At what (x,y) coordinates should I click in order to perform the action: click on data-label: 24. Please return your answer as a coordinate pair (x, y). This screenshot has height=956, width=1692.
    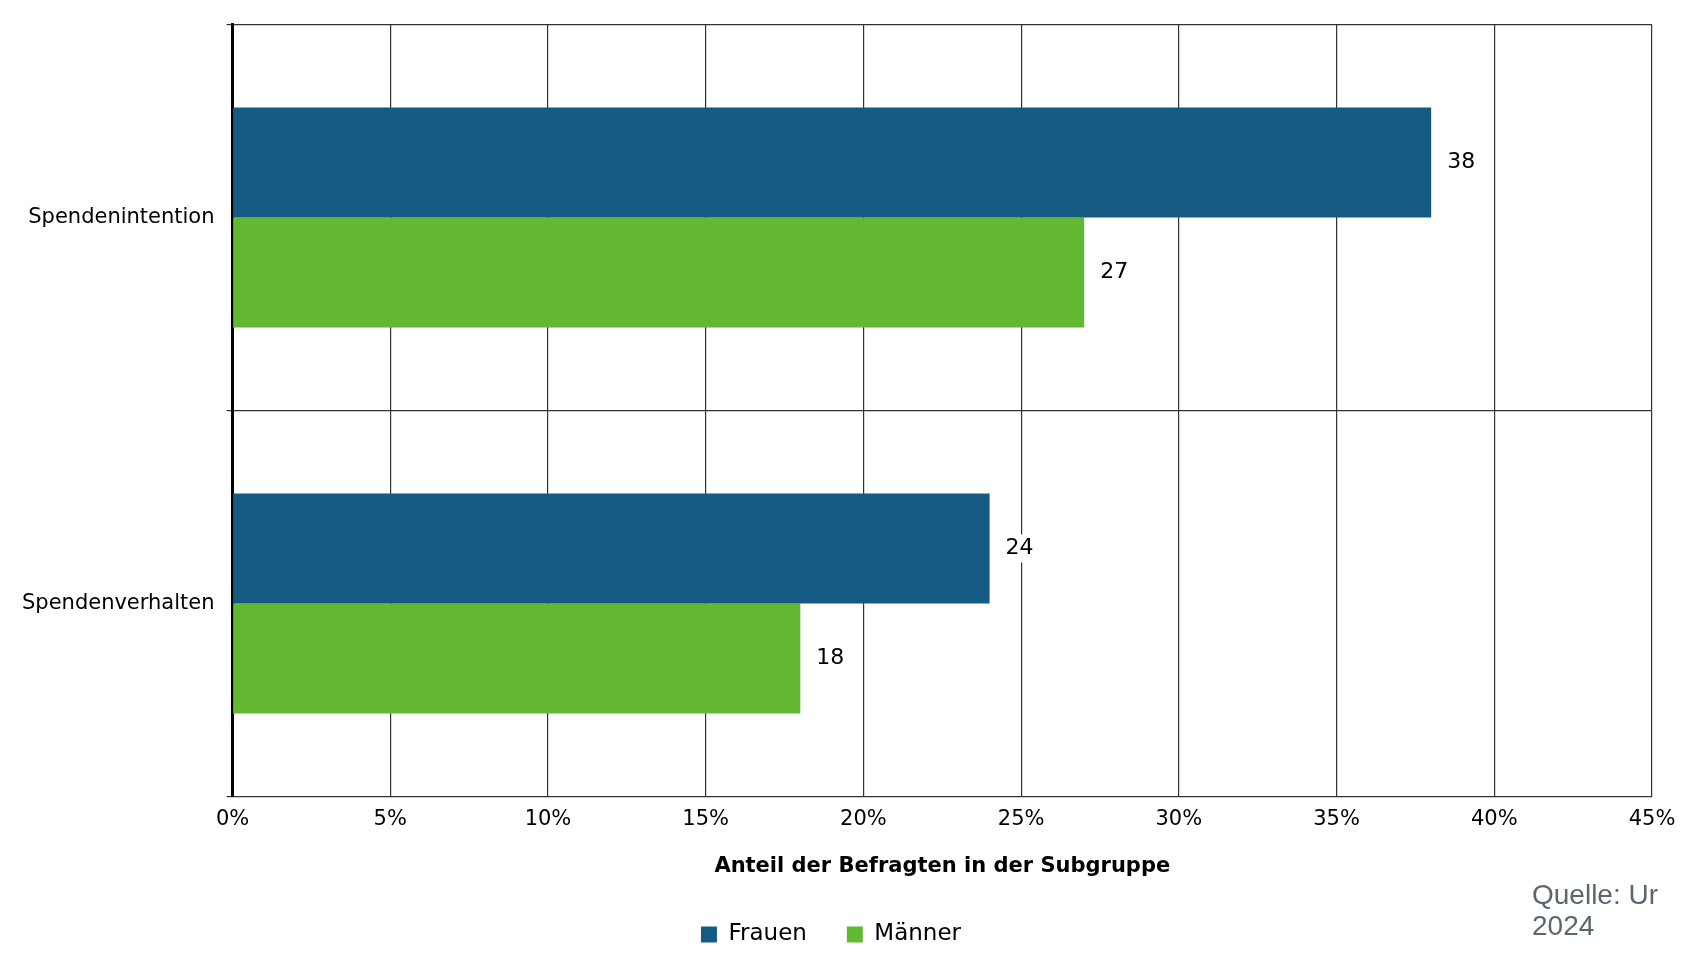
    Looking at the image, I should click on (1019, 547).